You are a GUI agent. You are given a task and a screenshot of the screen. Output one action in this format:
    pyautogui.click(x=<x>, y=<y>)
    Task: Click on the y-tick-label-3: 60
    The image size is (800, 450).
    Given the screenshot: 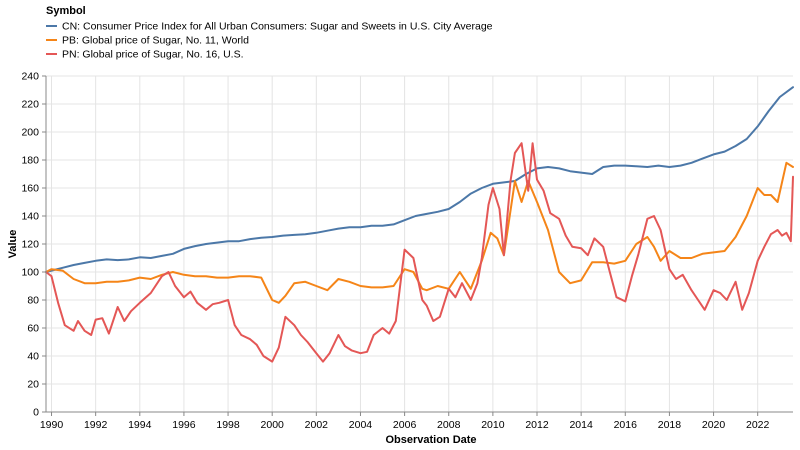 What is the action you would take?
    pyautogui.click(x=33, y=329)
    